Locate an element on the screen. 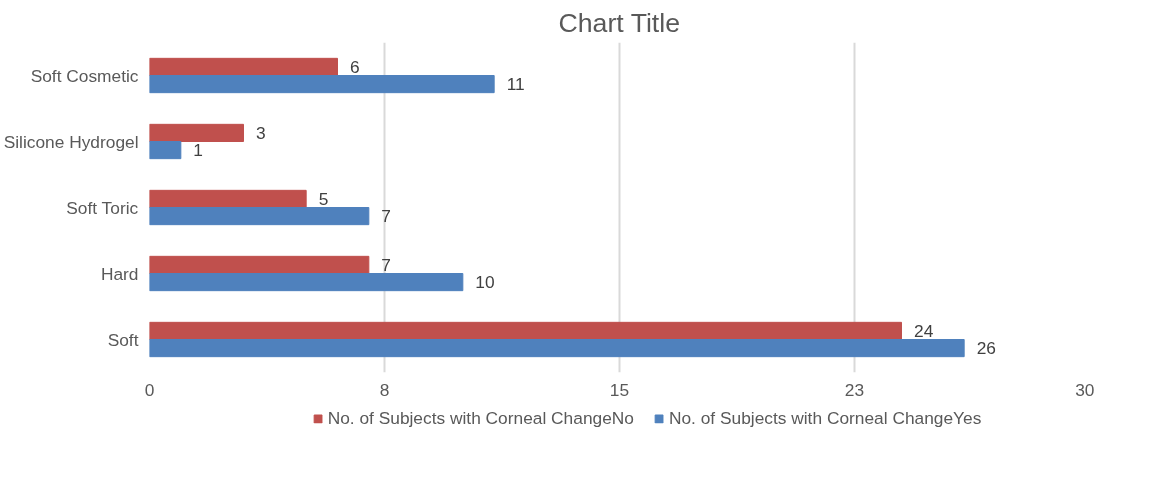 The height and width of the screenshot is (493, 1166). legend-label: No. of Subjects with Corneal ChangeNo is located at coordinates (480, 418).